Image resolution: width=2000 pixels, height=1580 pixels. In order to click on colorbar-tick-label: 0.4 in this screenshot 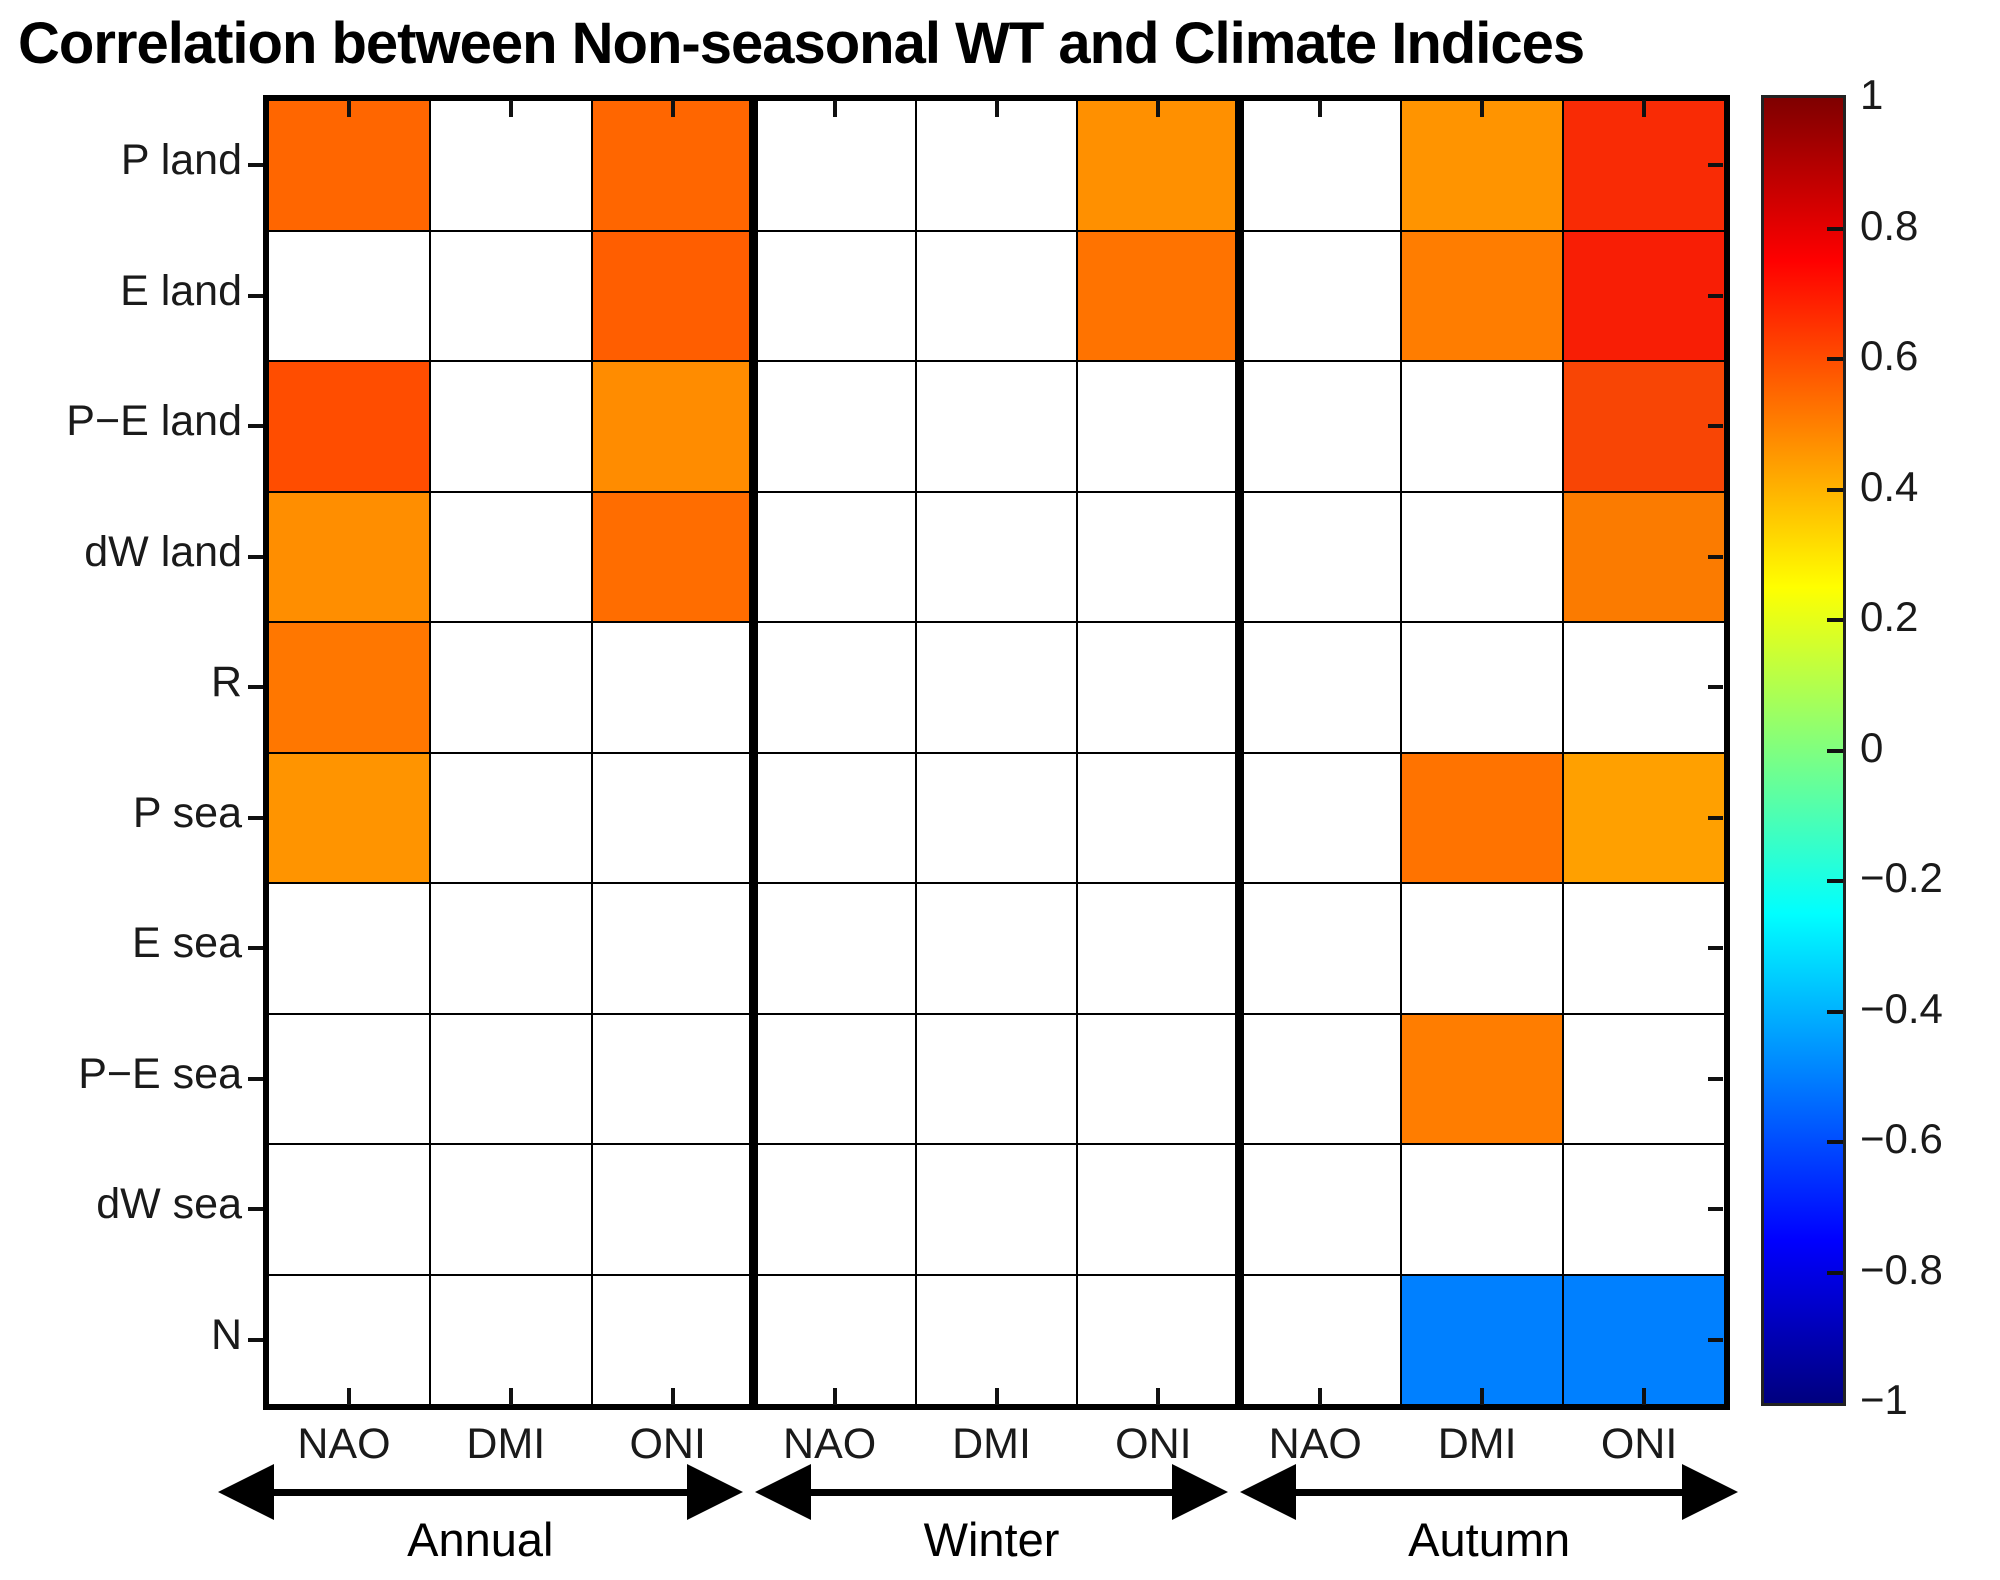, I will do `click(1889, 486)`.